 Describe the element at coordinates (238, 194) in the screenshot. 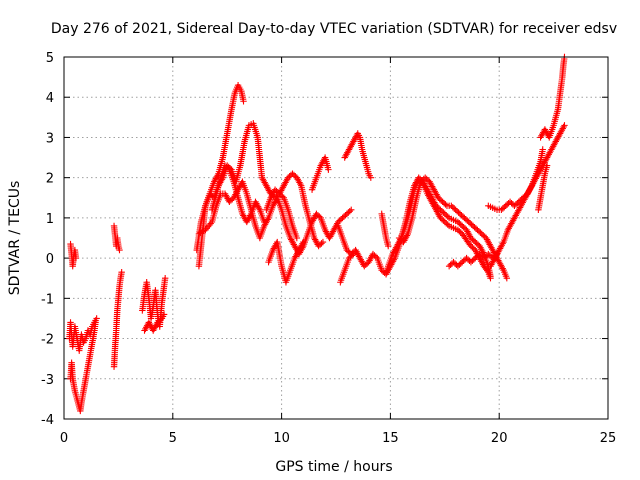

I see `series-t11` at that location.